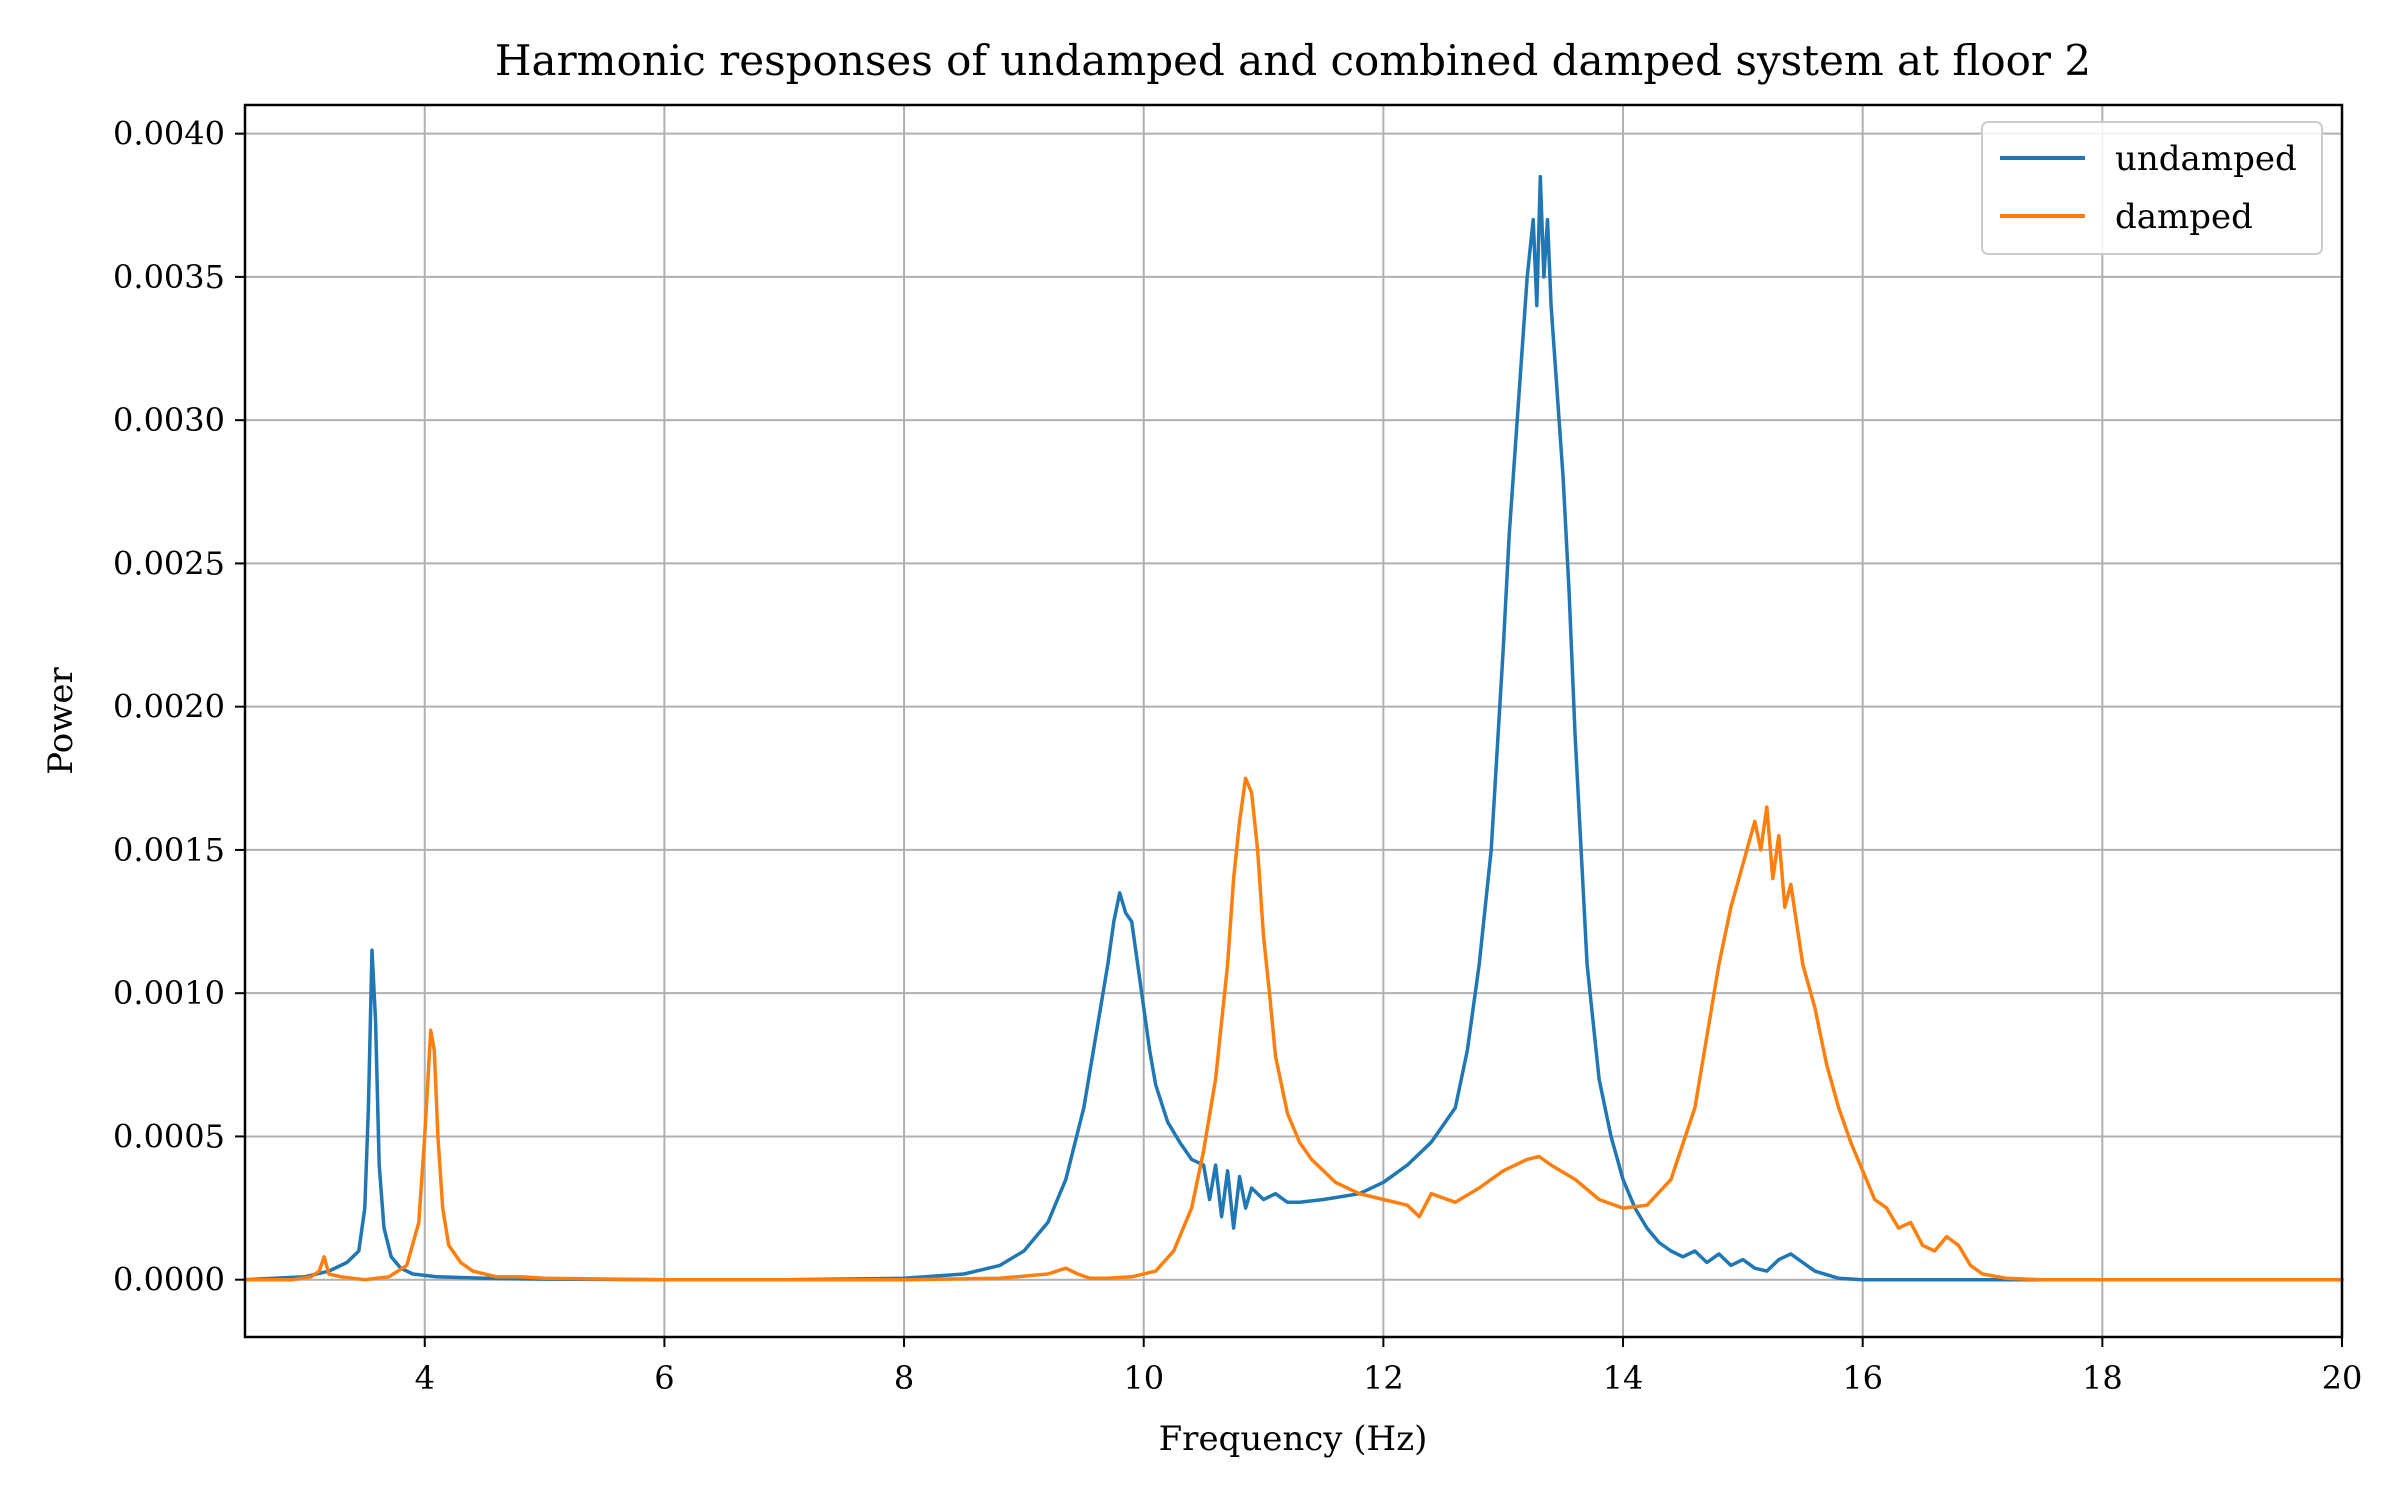 The height and width of the screenshot is (1500, 2400). I want to click on legend-label-undamped: undamped, so click(2206, 159).